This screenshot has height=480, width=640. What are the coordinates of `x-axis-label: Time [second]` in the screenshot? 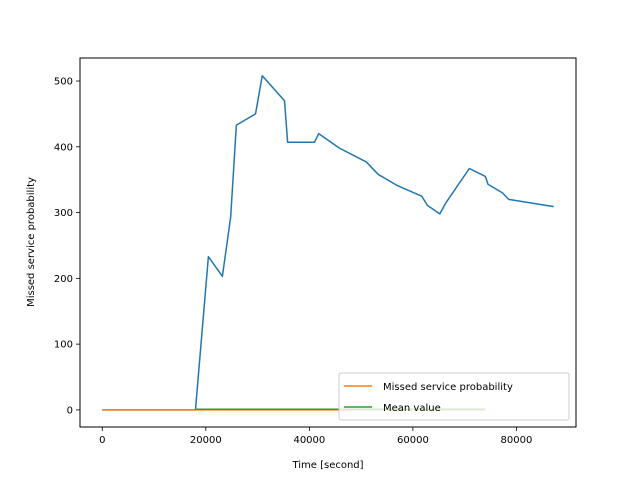 It's located at (327, 465).